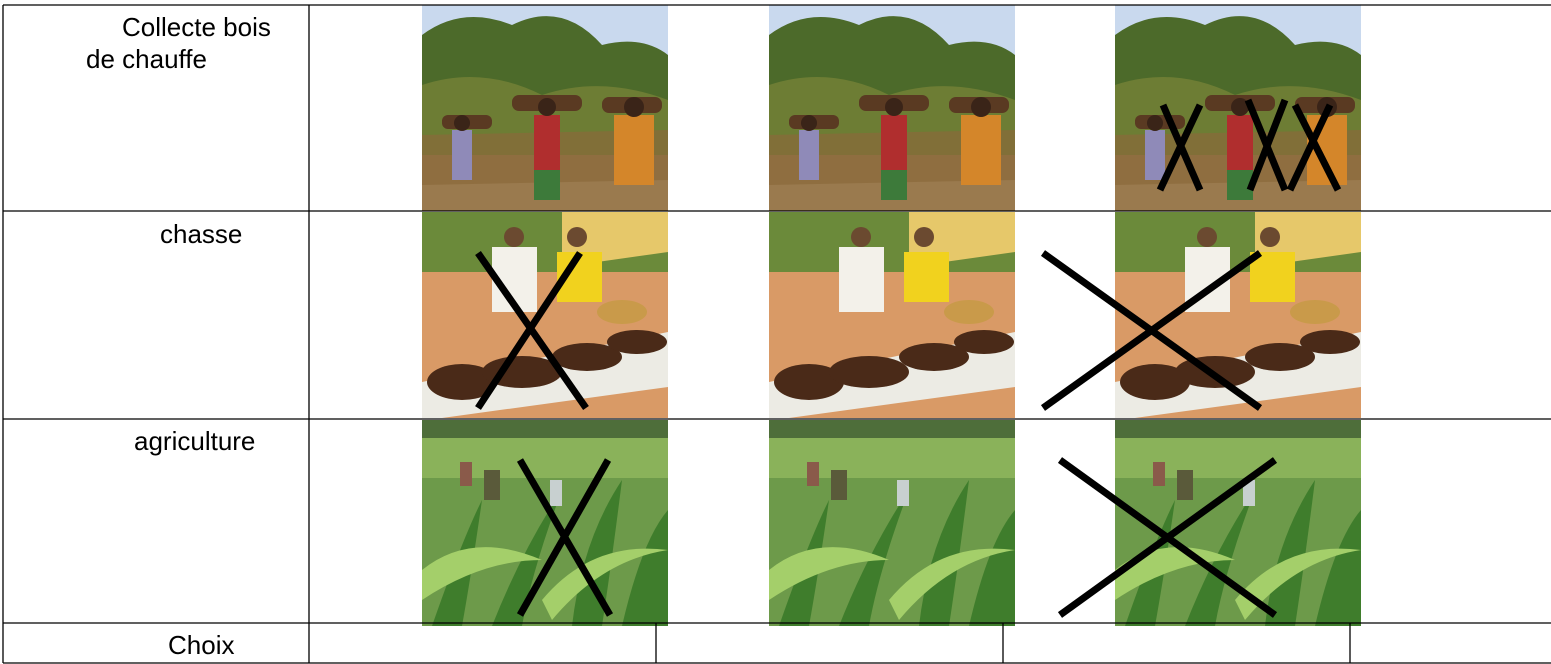 The image size is (1551, 664). I want to click on row-label: agriculture, so click(195, 441).